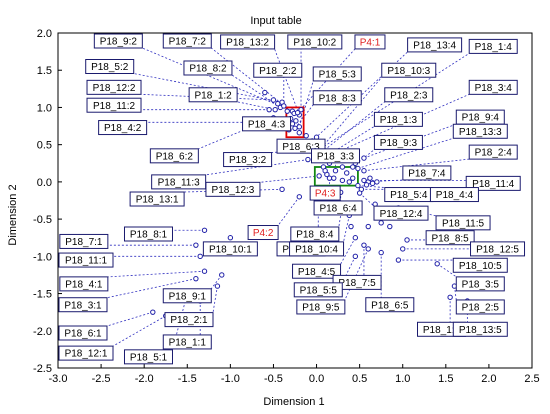 The width and height of the screenshot is (550, 414). Describe the element at coordinates (233, 190) in the screenshot. I see `point-label: P18_12:3` at that location.